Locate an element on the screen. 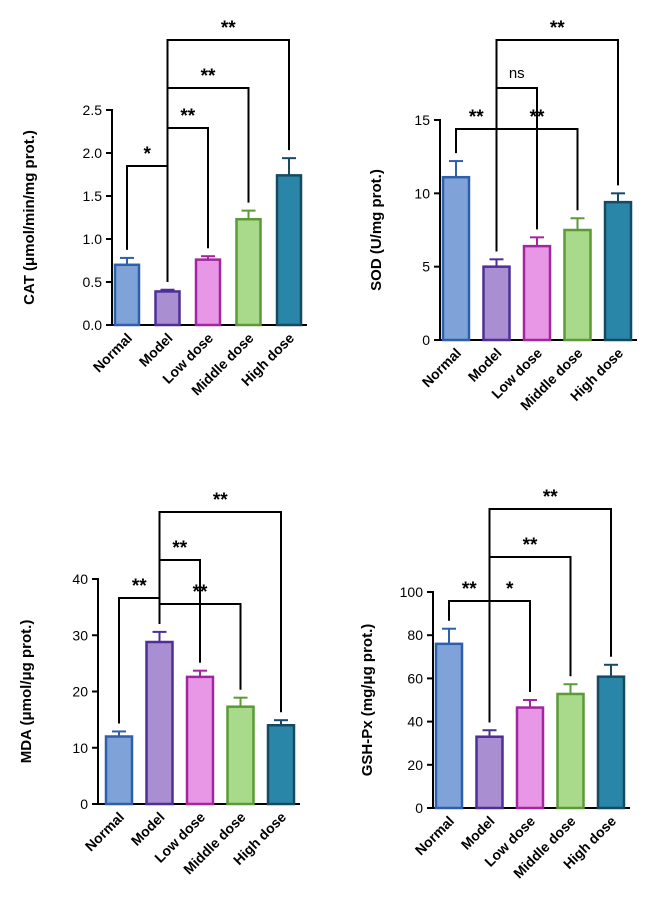  y-tick-label: 2.5 is located at coordinates (93, 110).